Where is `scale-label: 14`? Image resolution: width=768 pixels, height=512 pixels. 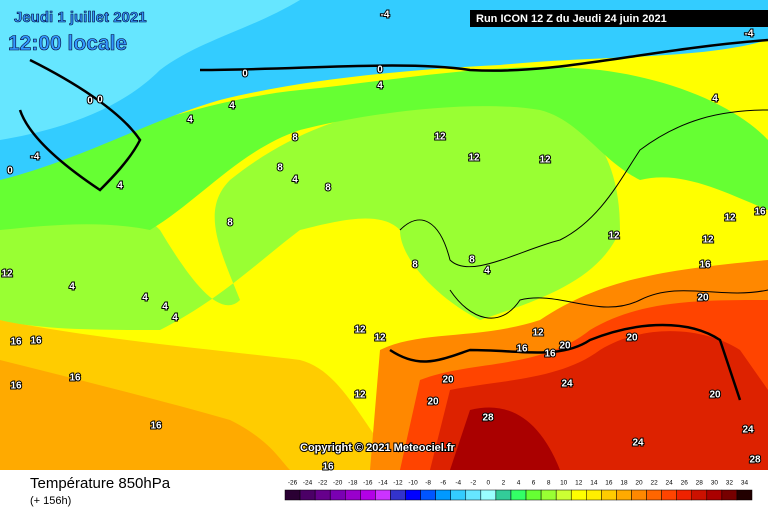
scale-label: 14 is located at coordinates (594, 483).